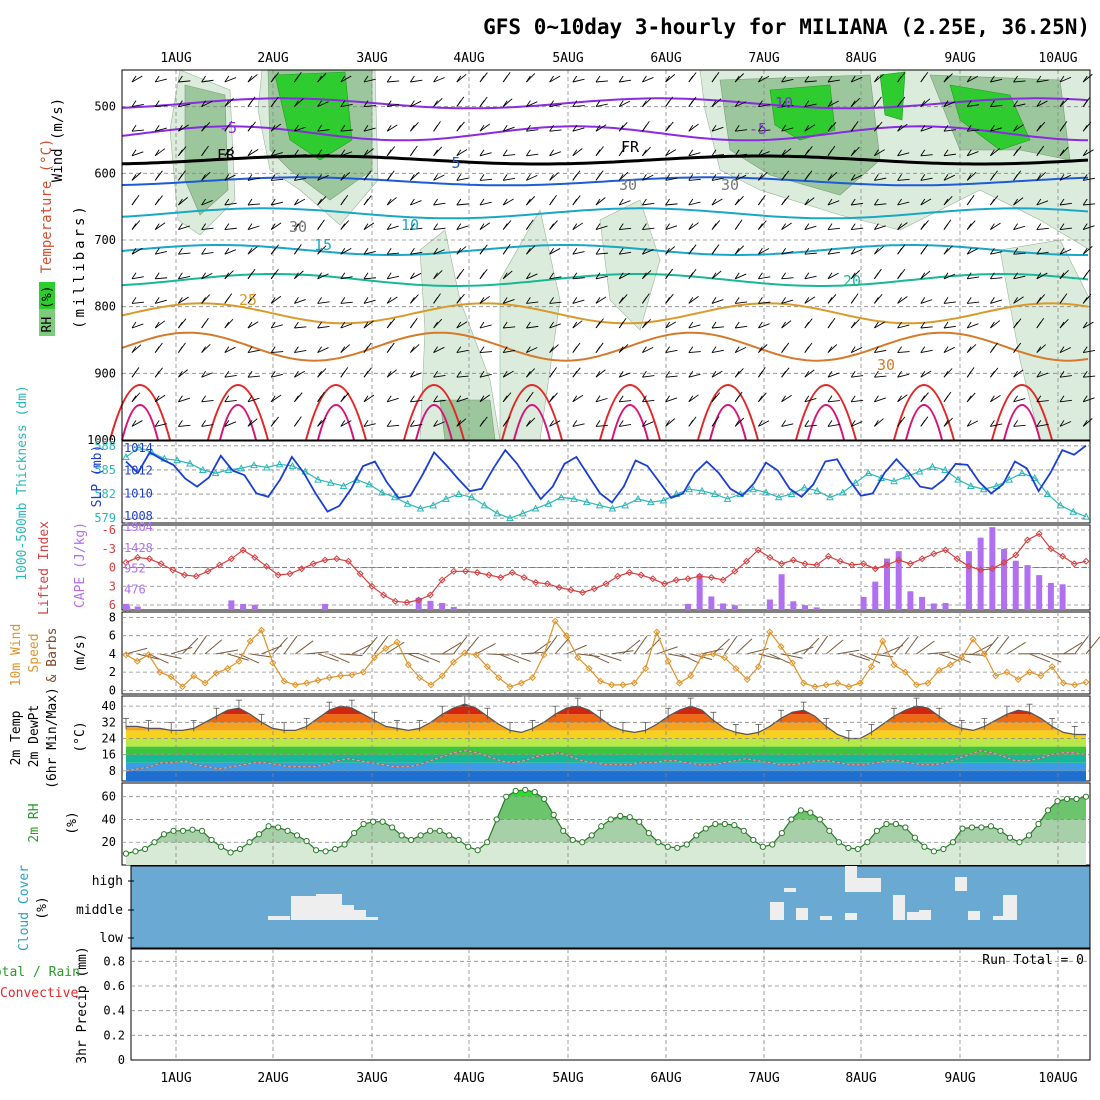 The image size is (1100, 1100). I want to click on time-label-bottom: 9AUG, so click(959, 1078).